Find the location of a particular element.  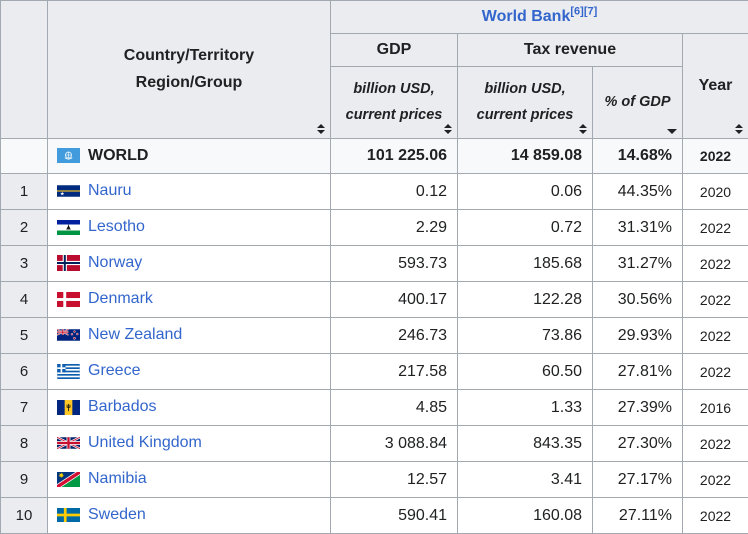

rank-cell is located at coordinates (24, 156).